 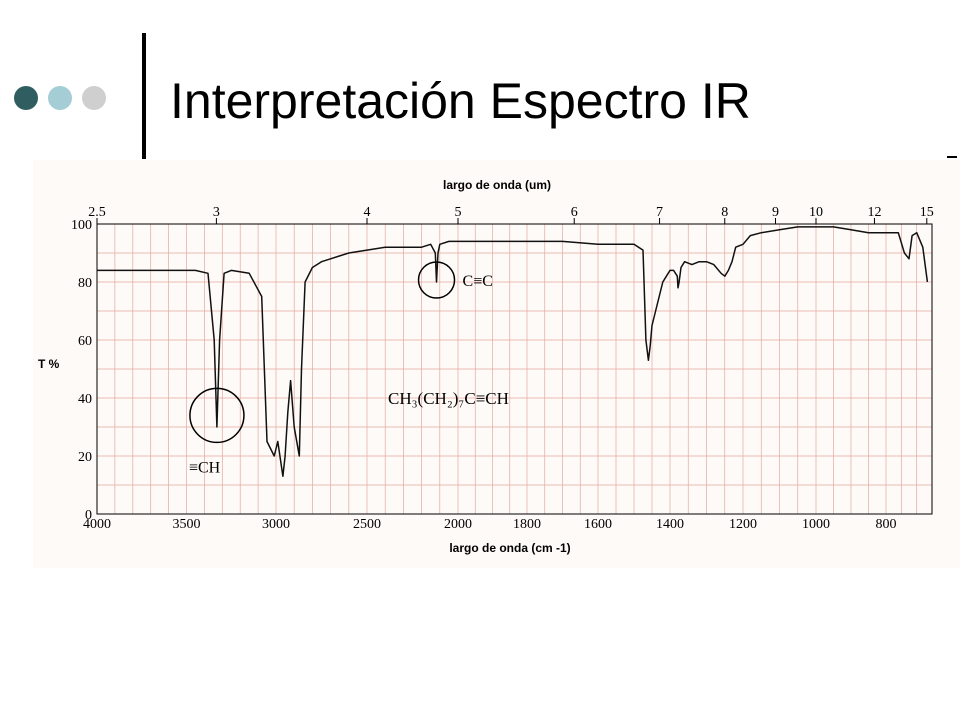 What do you see at coordinates (81, 225) in the screenshot?
I see `y-tick-label: 100` at bounding box center [81, 225].